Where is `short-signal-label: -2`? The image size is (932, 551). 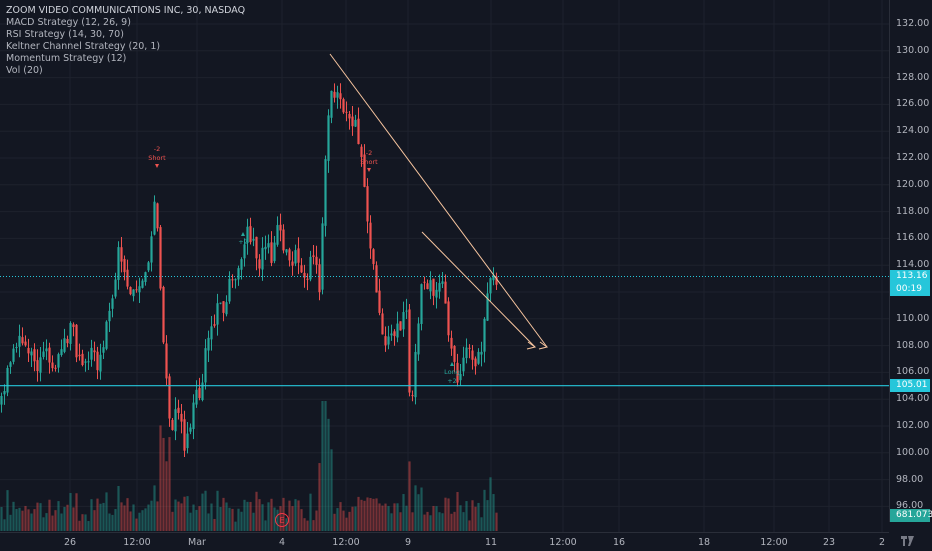 short-signal-label: -2 is located at coordinates (369, 153).